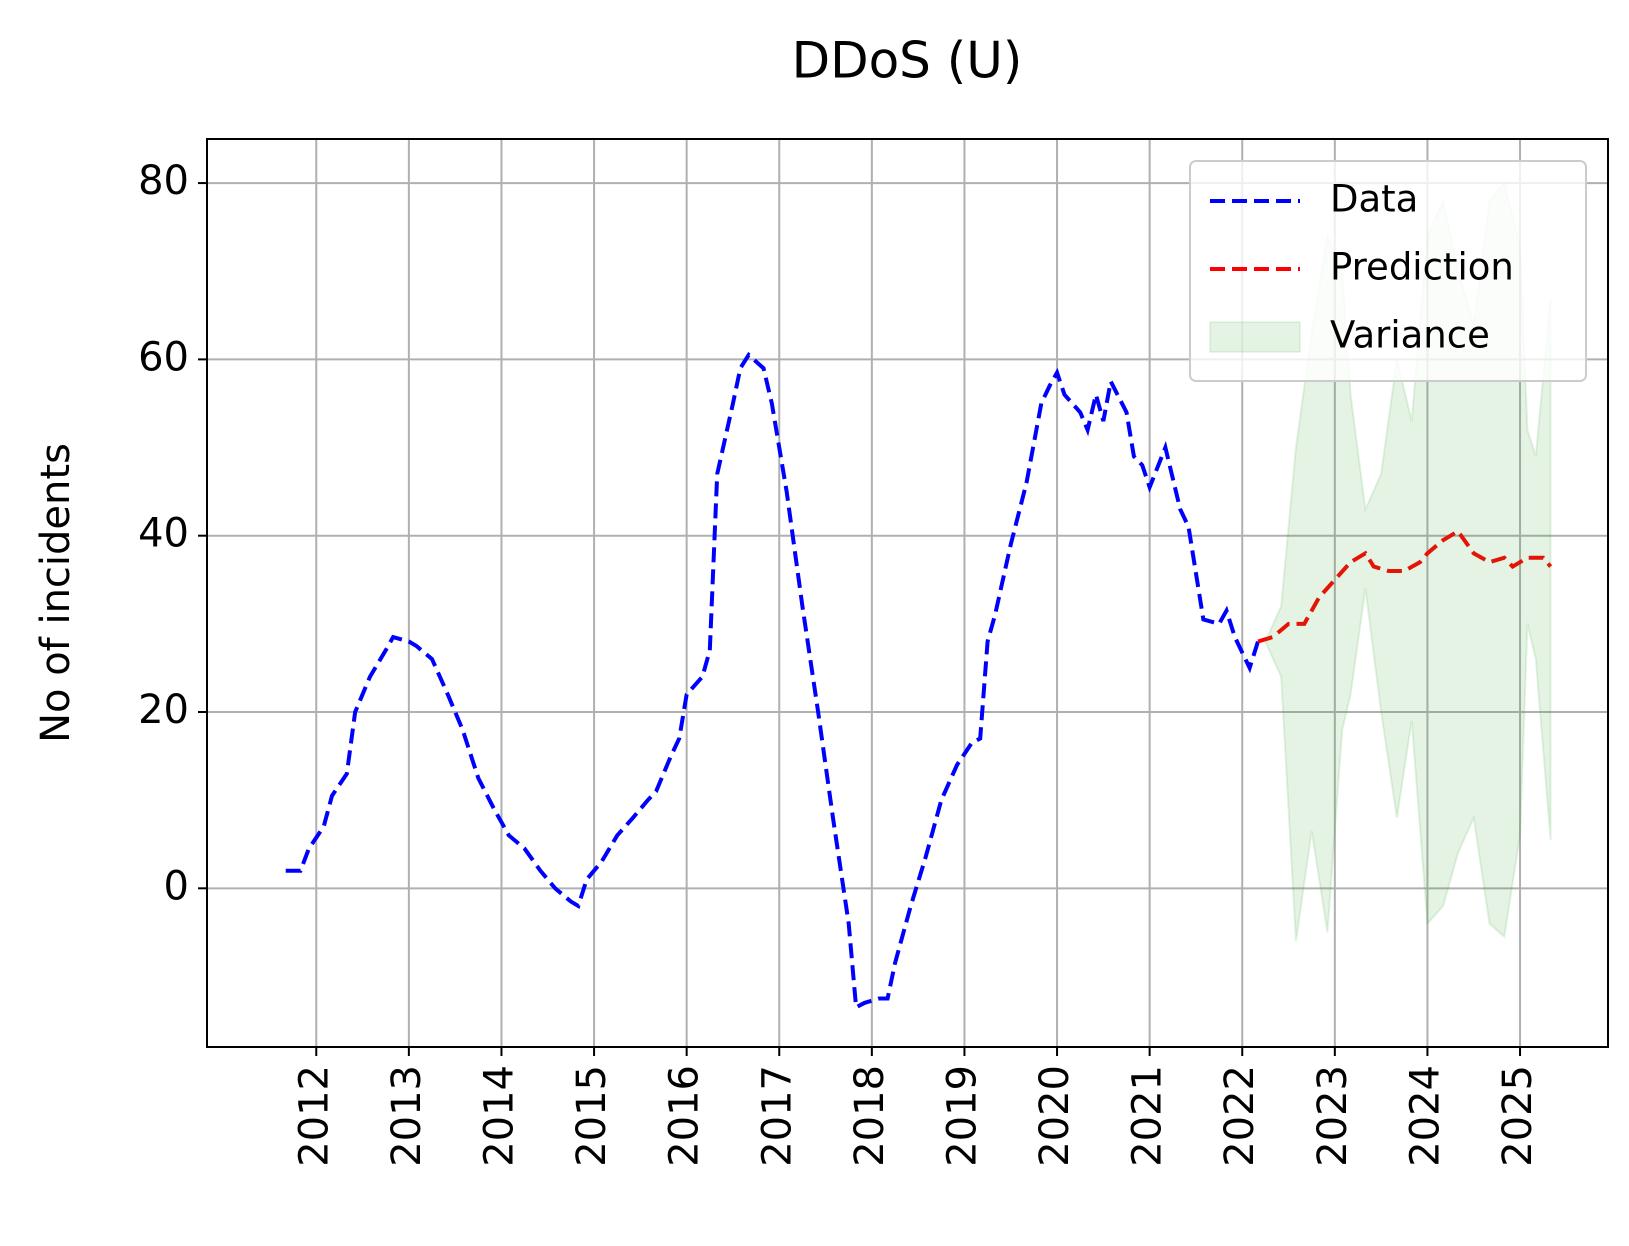 The width and height of the screenshot is (1629, 1246). I want to click on y-tick-label: 60, so click(163, 357).